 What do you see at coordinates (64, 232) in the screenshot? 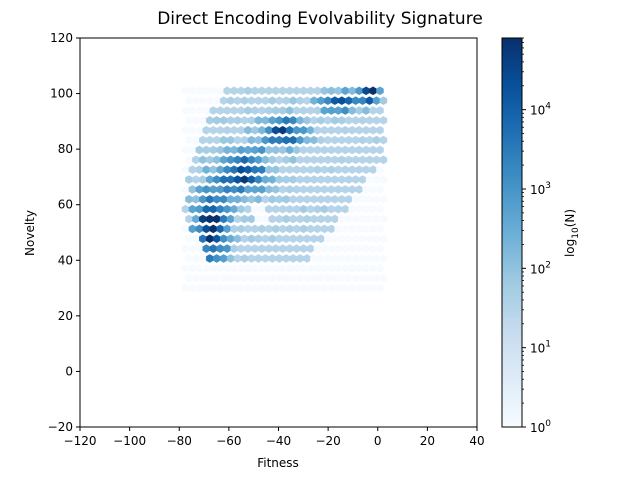
I see `y-axis: −20 0 20 40 60 80 100 120` at bounding box center [64, 232].